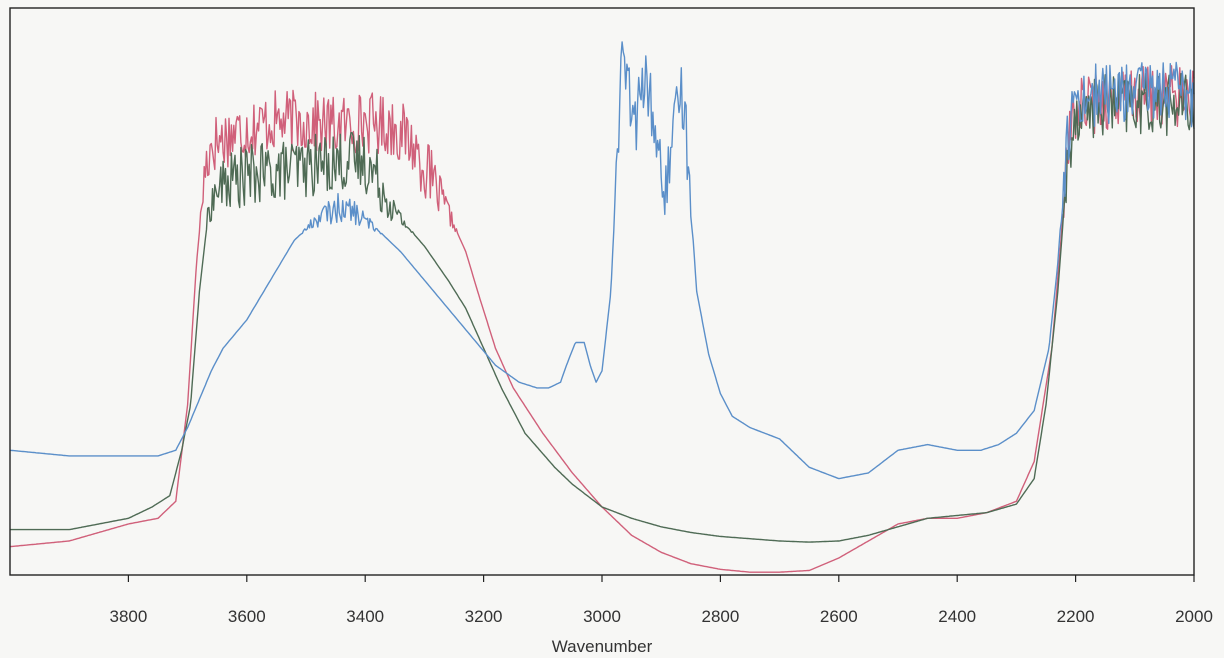 The width and height of the screenshot is (1224, 658). Describe the element at coordinates (1194, 616) in the screenshot. I see `x-tick-label: 2000` at that location.